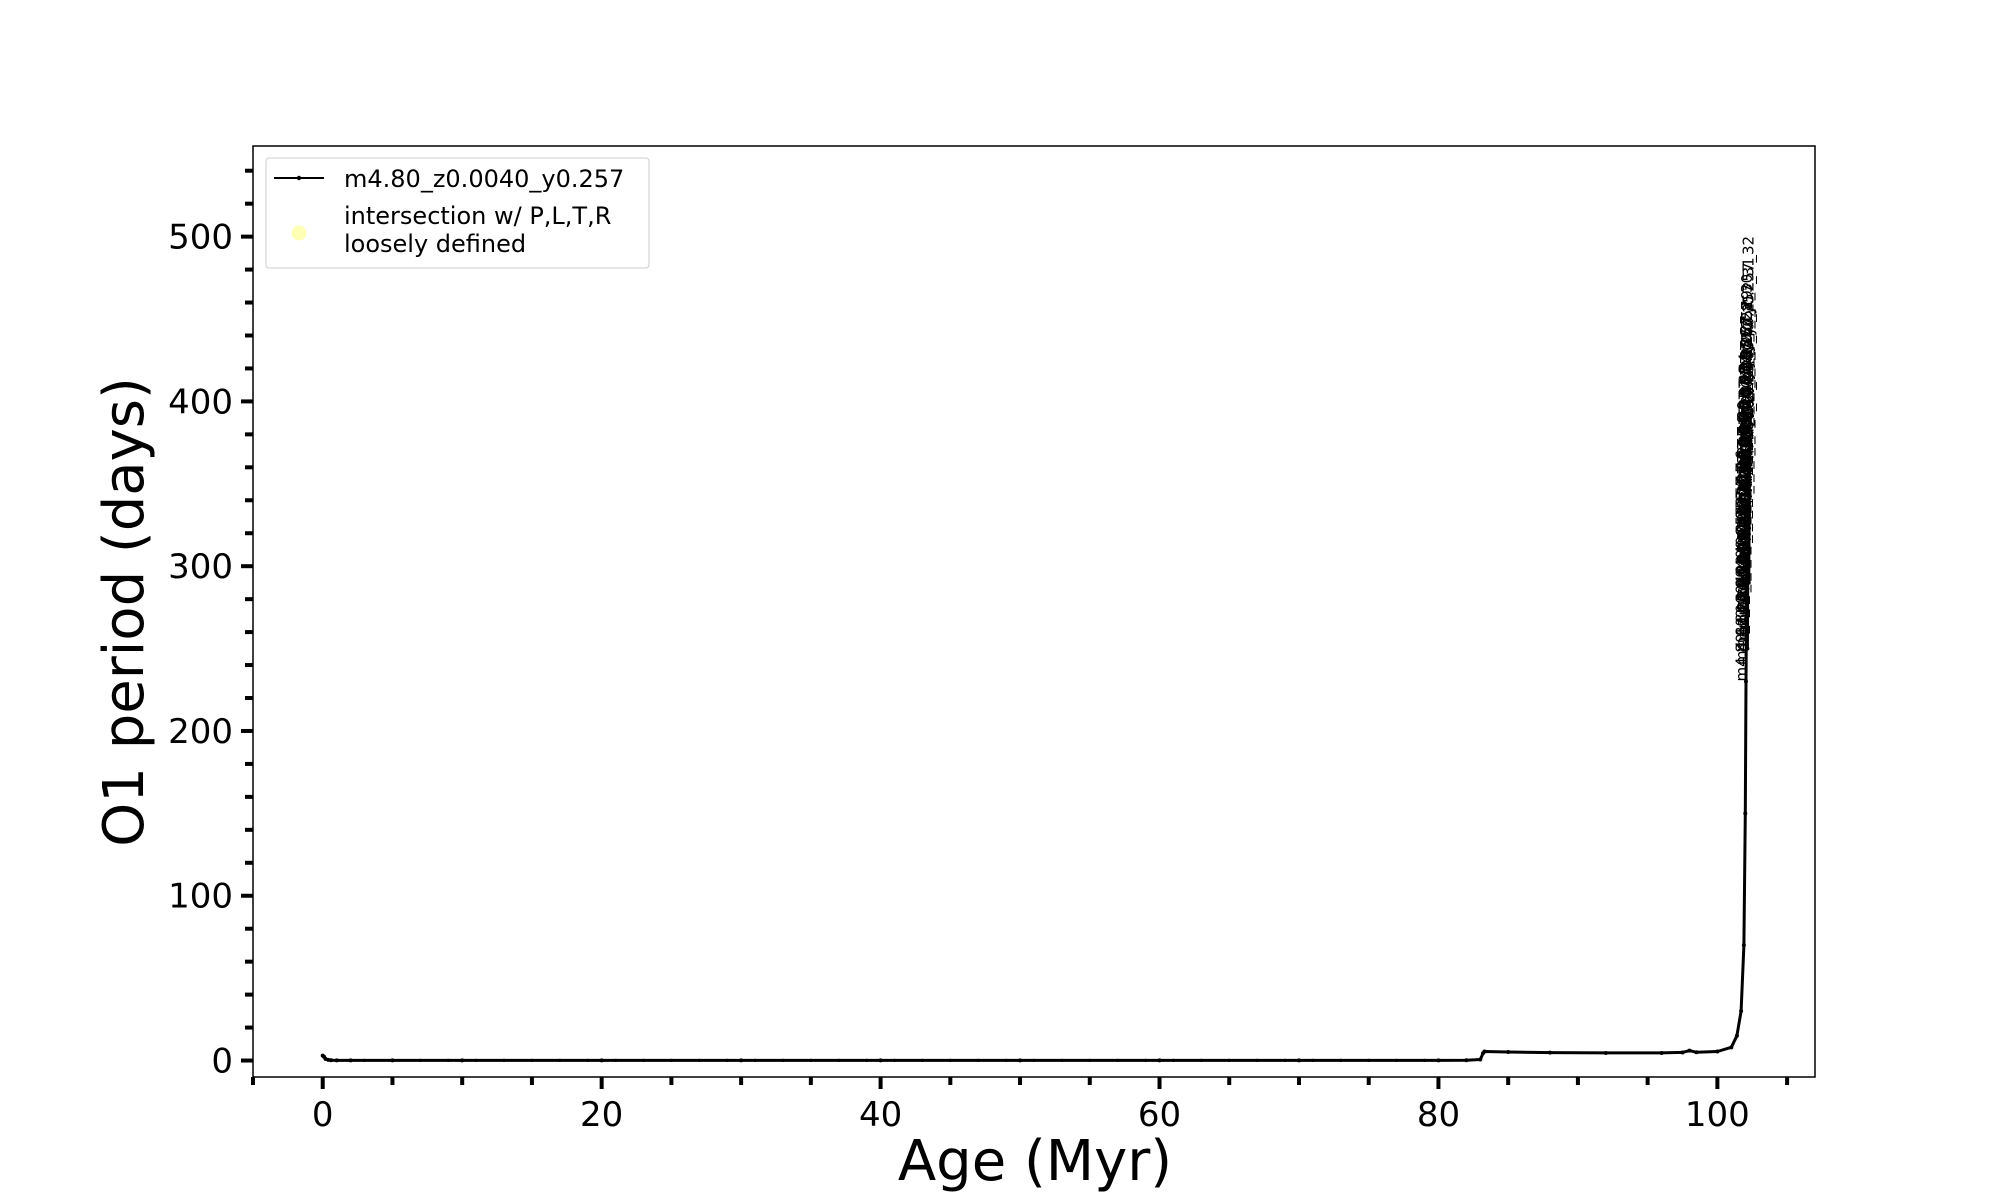 Image resolution: width=2000 pixels, height=1200 pixels. I want to click on y-axis-title: O1 period (days), so click(124, 612).